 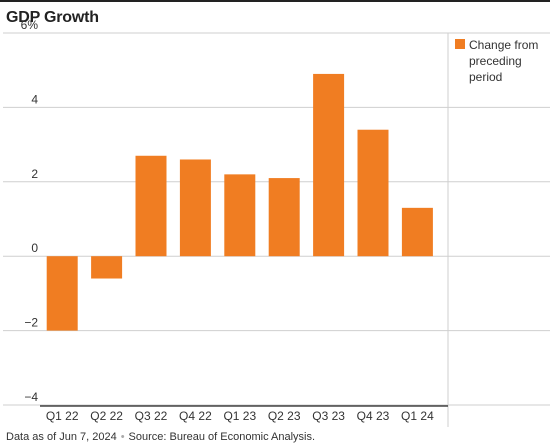 What do you see at coordinates (503, 45) in the screenshot?
I see `legend-label: Change from` at bounding box center [503, 45].